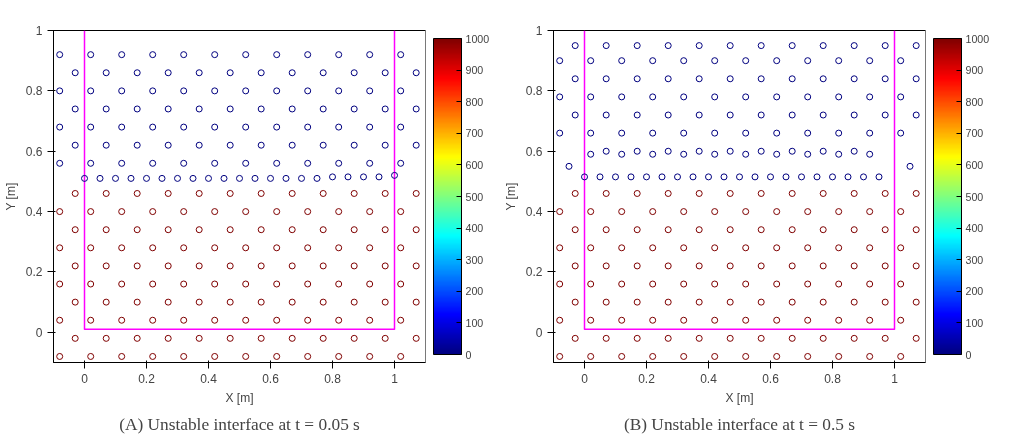  Describe the element at coordinates (240, 424) in the screenshot. I see `text: (A) Unstable interface at t = 0.05 s` at that location.